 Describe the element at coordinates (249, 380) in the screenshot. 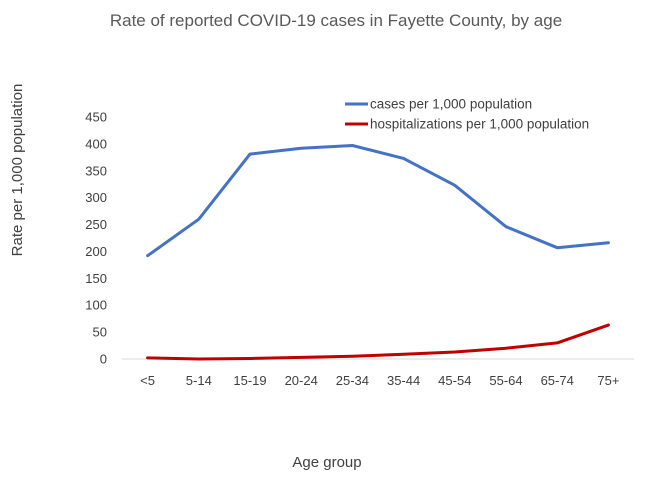

I see `x-tick-label: 15-19` at that location.